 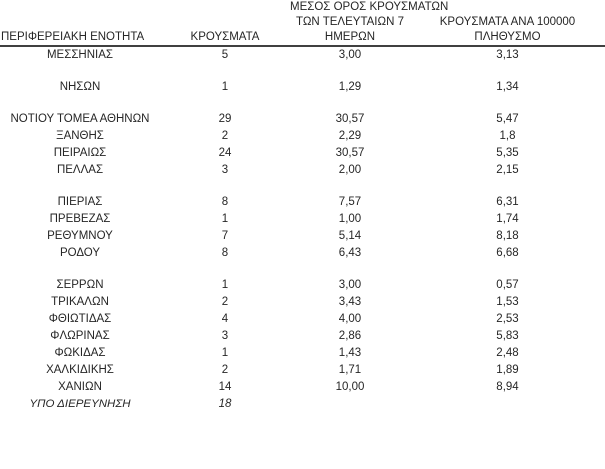 What do you see at coordinates (507, 370) in the screenshot?
I see `per100k-cell: 1,89` at bounding box center [507, 370].